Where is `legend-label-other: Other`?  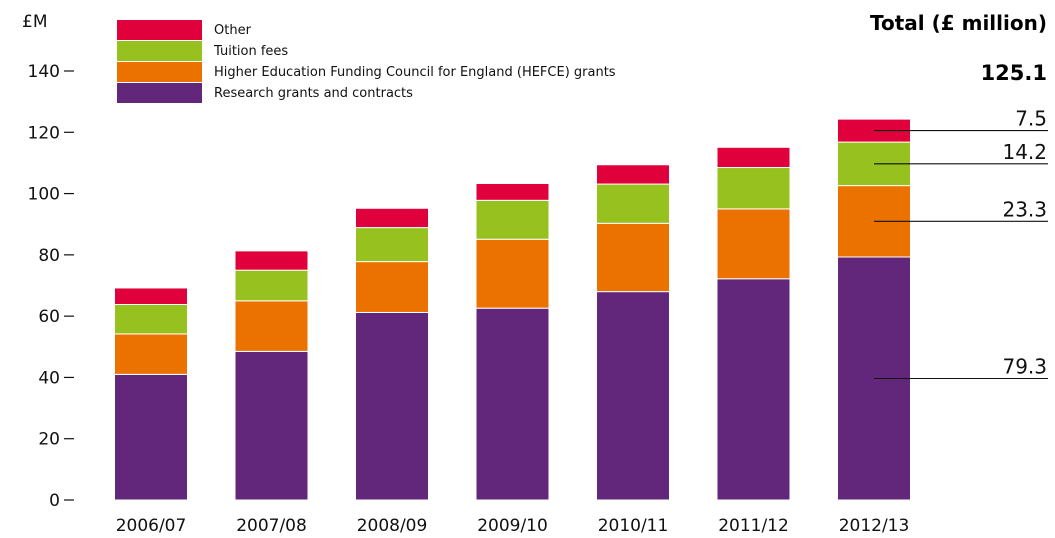
legend-label-other: Other is located at coordinates (233, 30).